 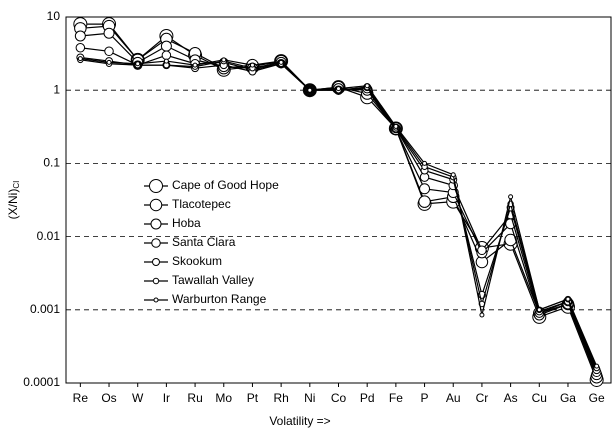 What do you see at coordinates (81, 398) in the screenshot?
I see `x-tick-label: Re` at bounding box center [81, 398].